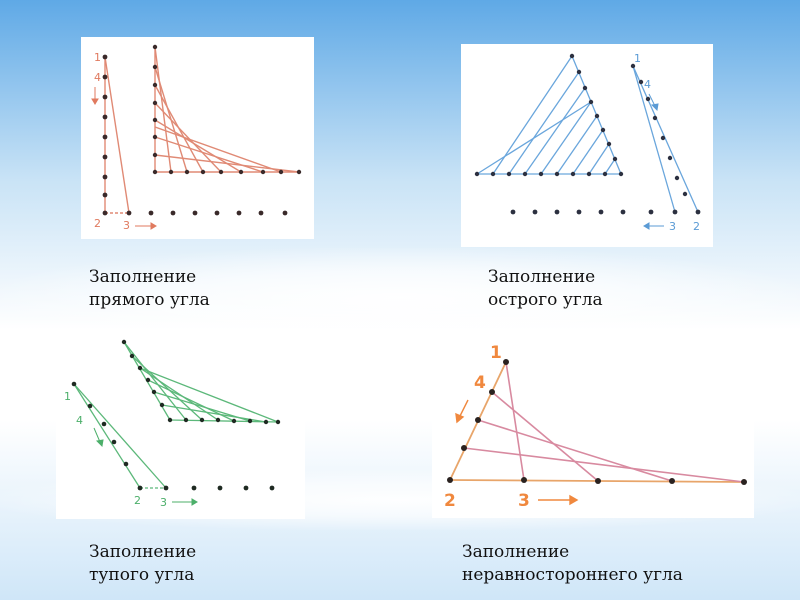 The width and height of the screenshot is (800, 600). Describe the element at coordinates (545, 300) in the screenshot. I see `caption-line2: острого угла` at that location.